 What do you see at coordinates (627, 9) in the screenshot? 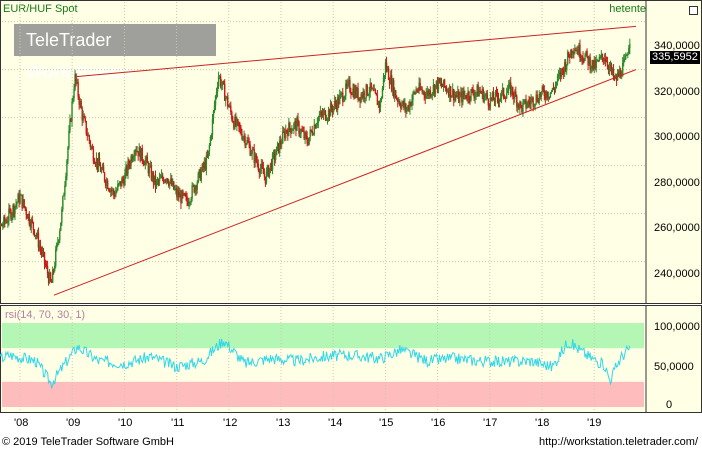
I see `interval-label: hetente` at bounding box center [627, 9].